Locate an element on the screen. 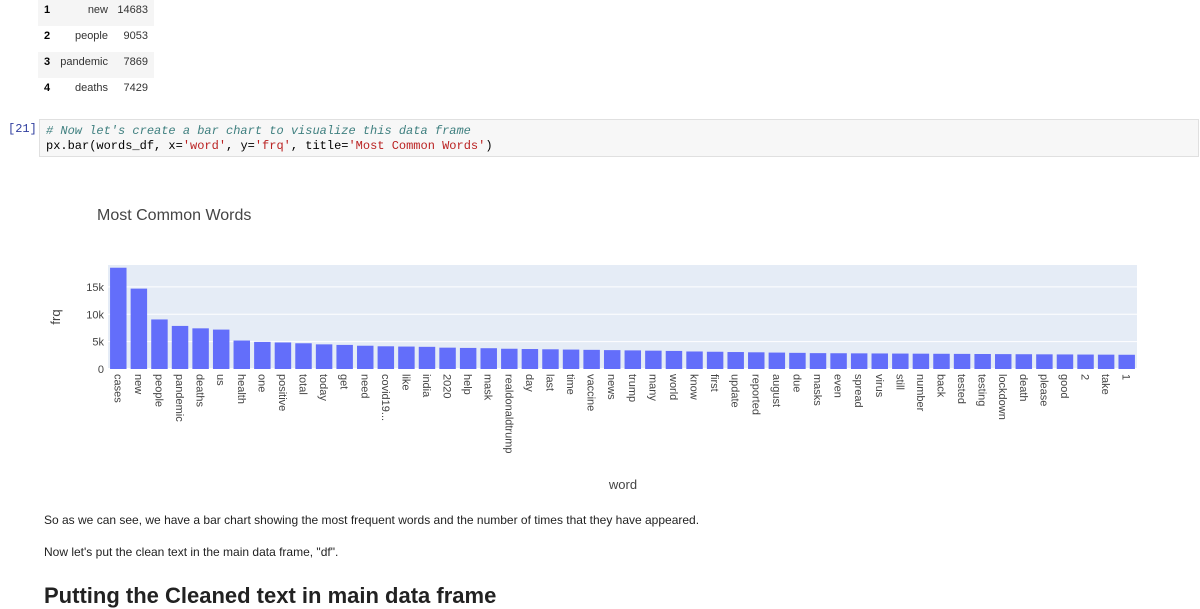 Image resolution: width=1200 pixels, height=609 pixels. bar-cases is located at coordinates (118, 318).